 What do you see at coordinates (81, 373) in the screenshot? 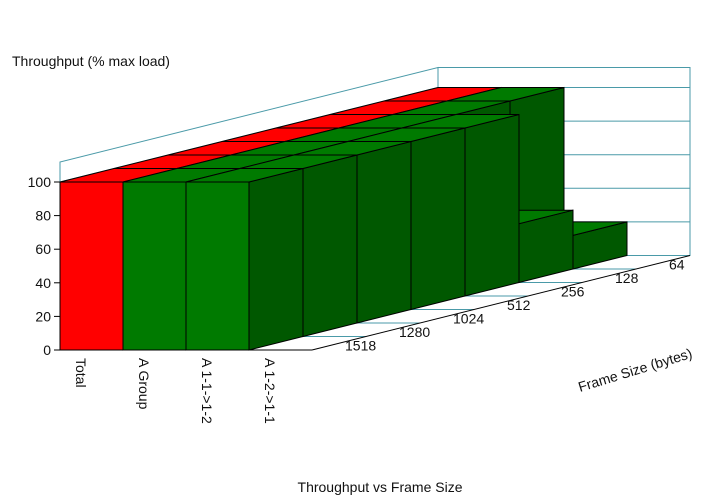
I see `category-label: Total` at bounding box center [81, 373].